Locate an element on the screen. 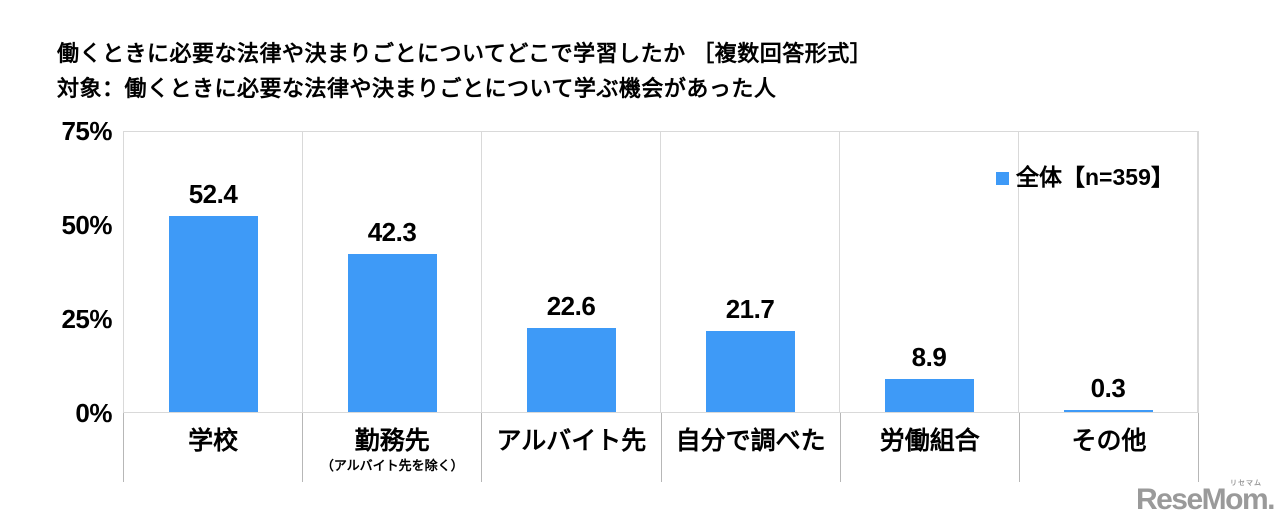 Image resolution: width=1280 pixels, height=520 pixels. logo-ruby-text: リセマム is located at coordinates (1246, 483).